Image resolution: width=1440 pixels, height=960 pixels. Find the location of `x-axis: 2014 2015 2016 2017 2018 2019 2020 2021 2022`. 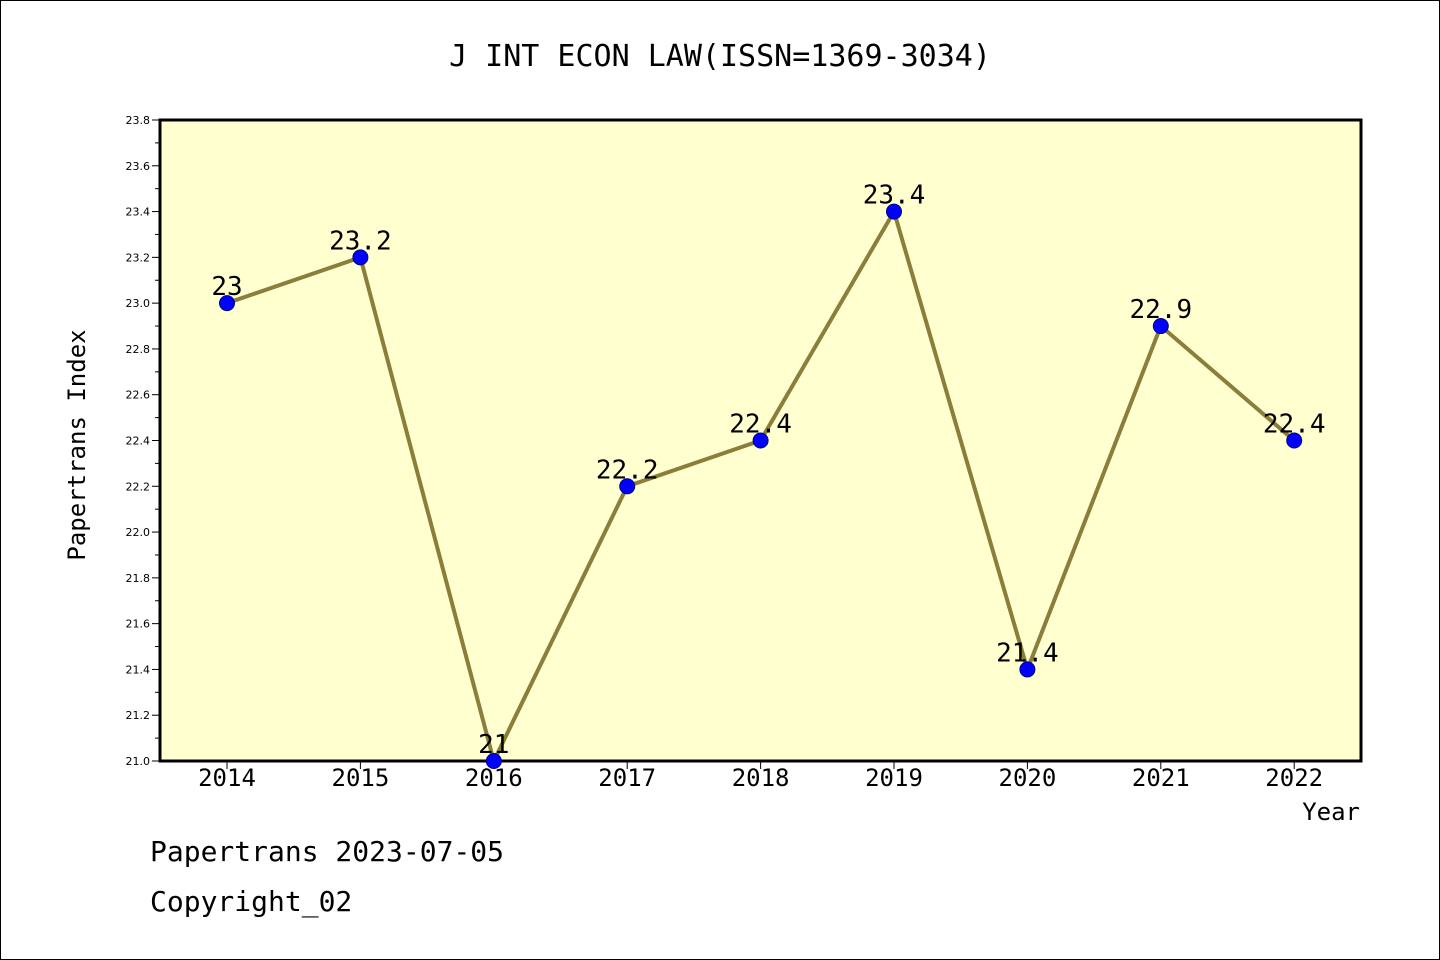

x-axis: 2014 2015 2016 2017 2018 2019 2020 2021 2022 is located at coordinates (760, 776).